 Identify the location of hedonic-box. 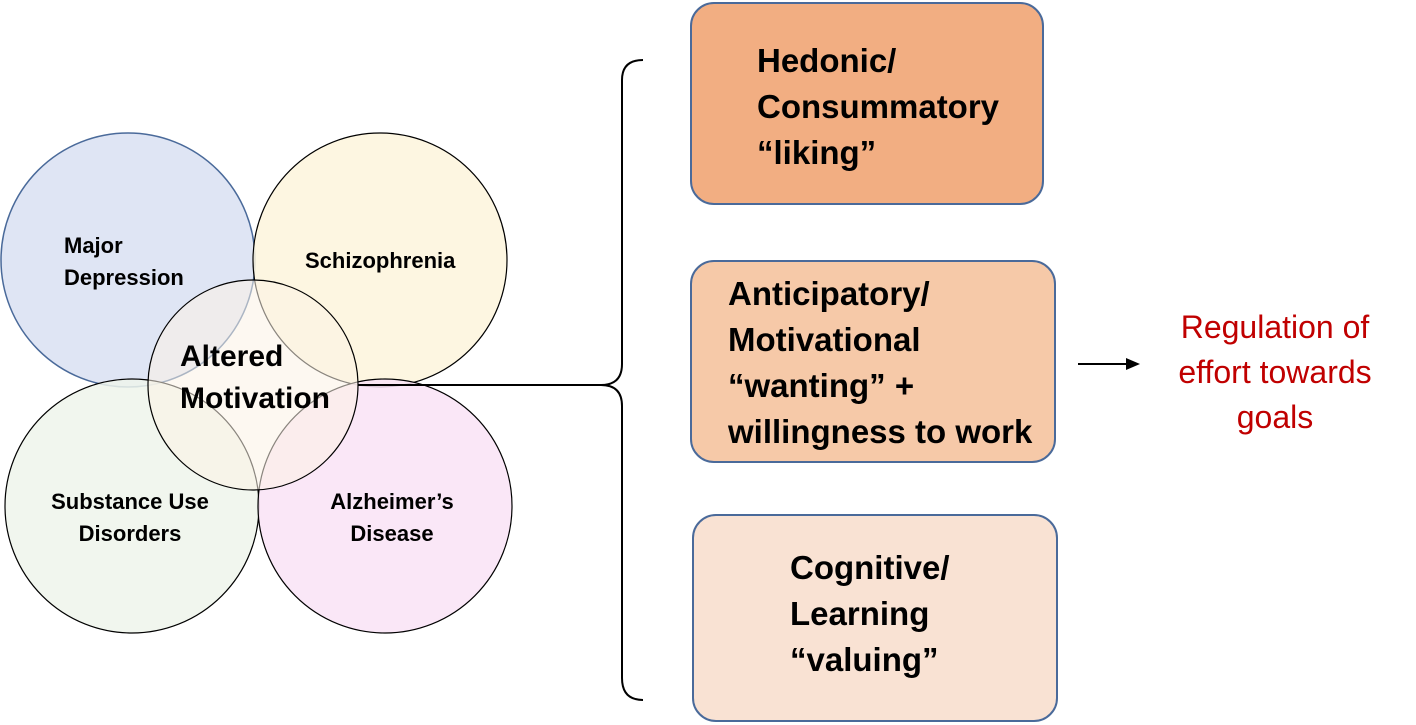
(867, 103).